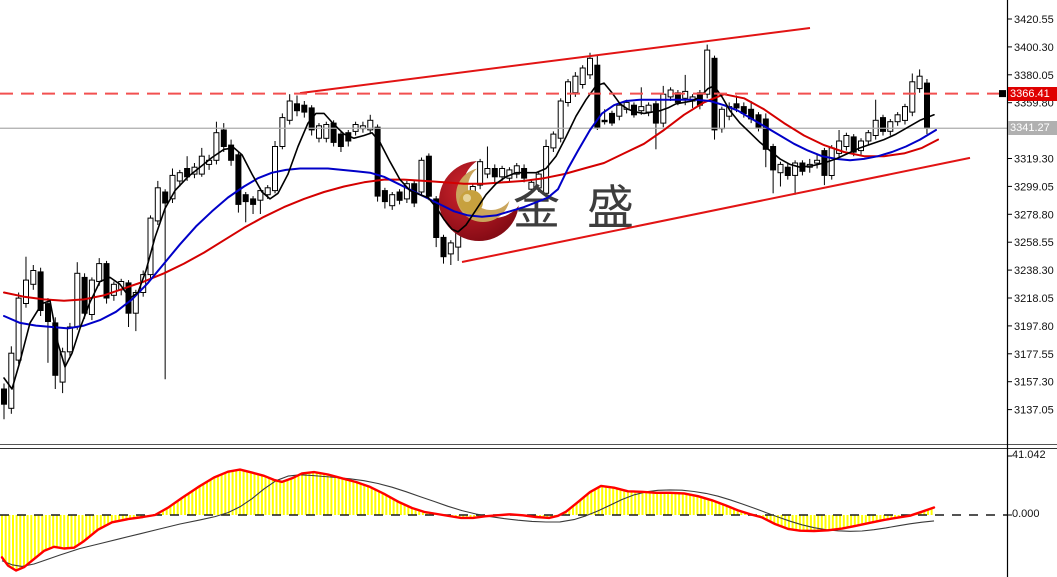 This screenshot has width=1057, height=577. I want to click on price-tick-label: 3157.30, so click(1034, 383).